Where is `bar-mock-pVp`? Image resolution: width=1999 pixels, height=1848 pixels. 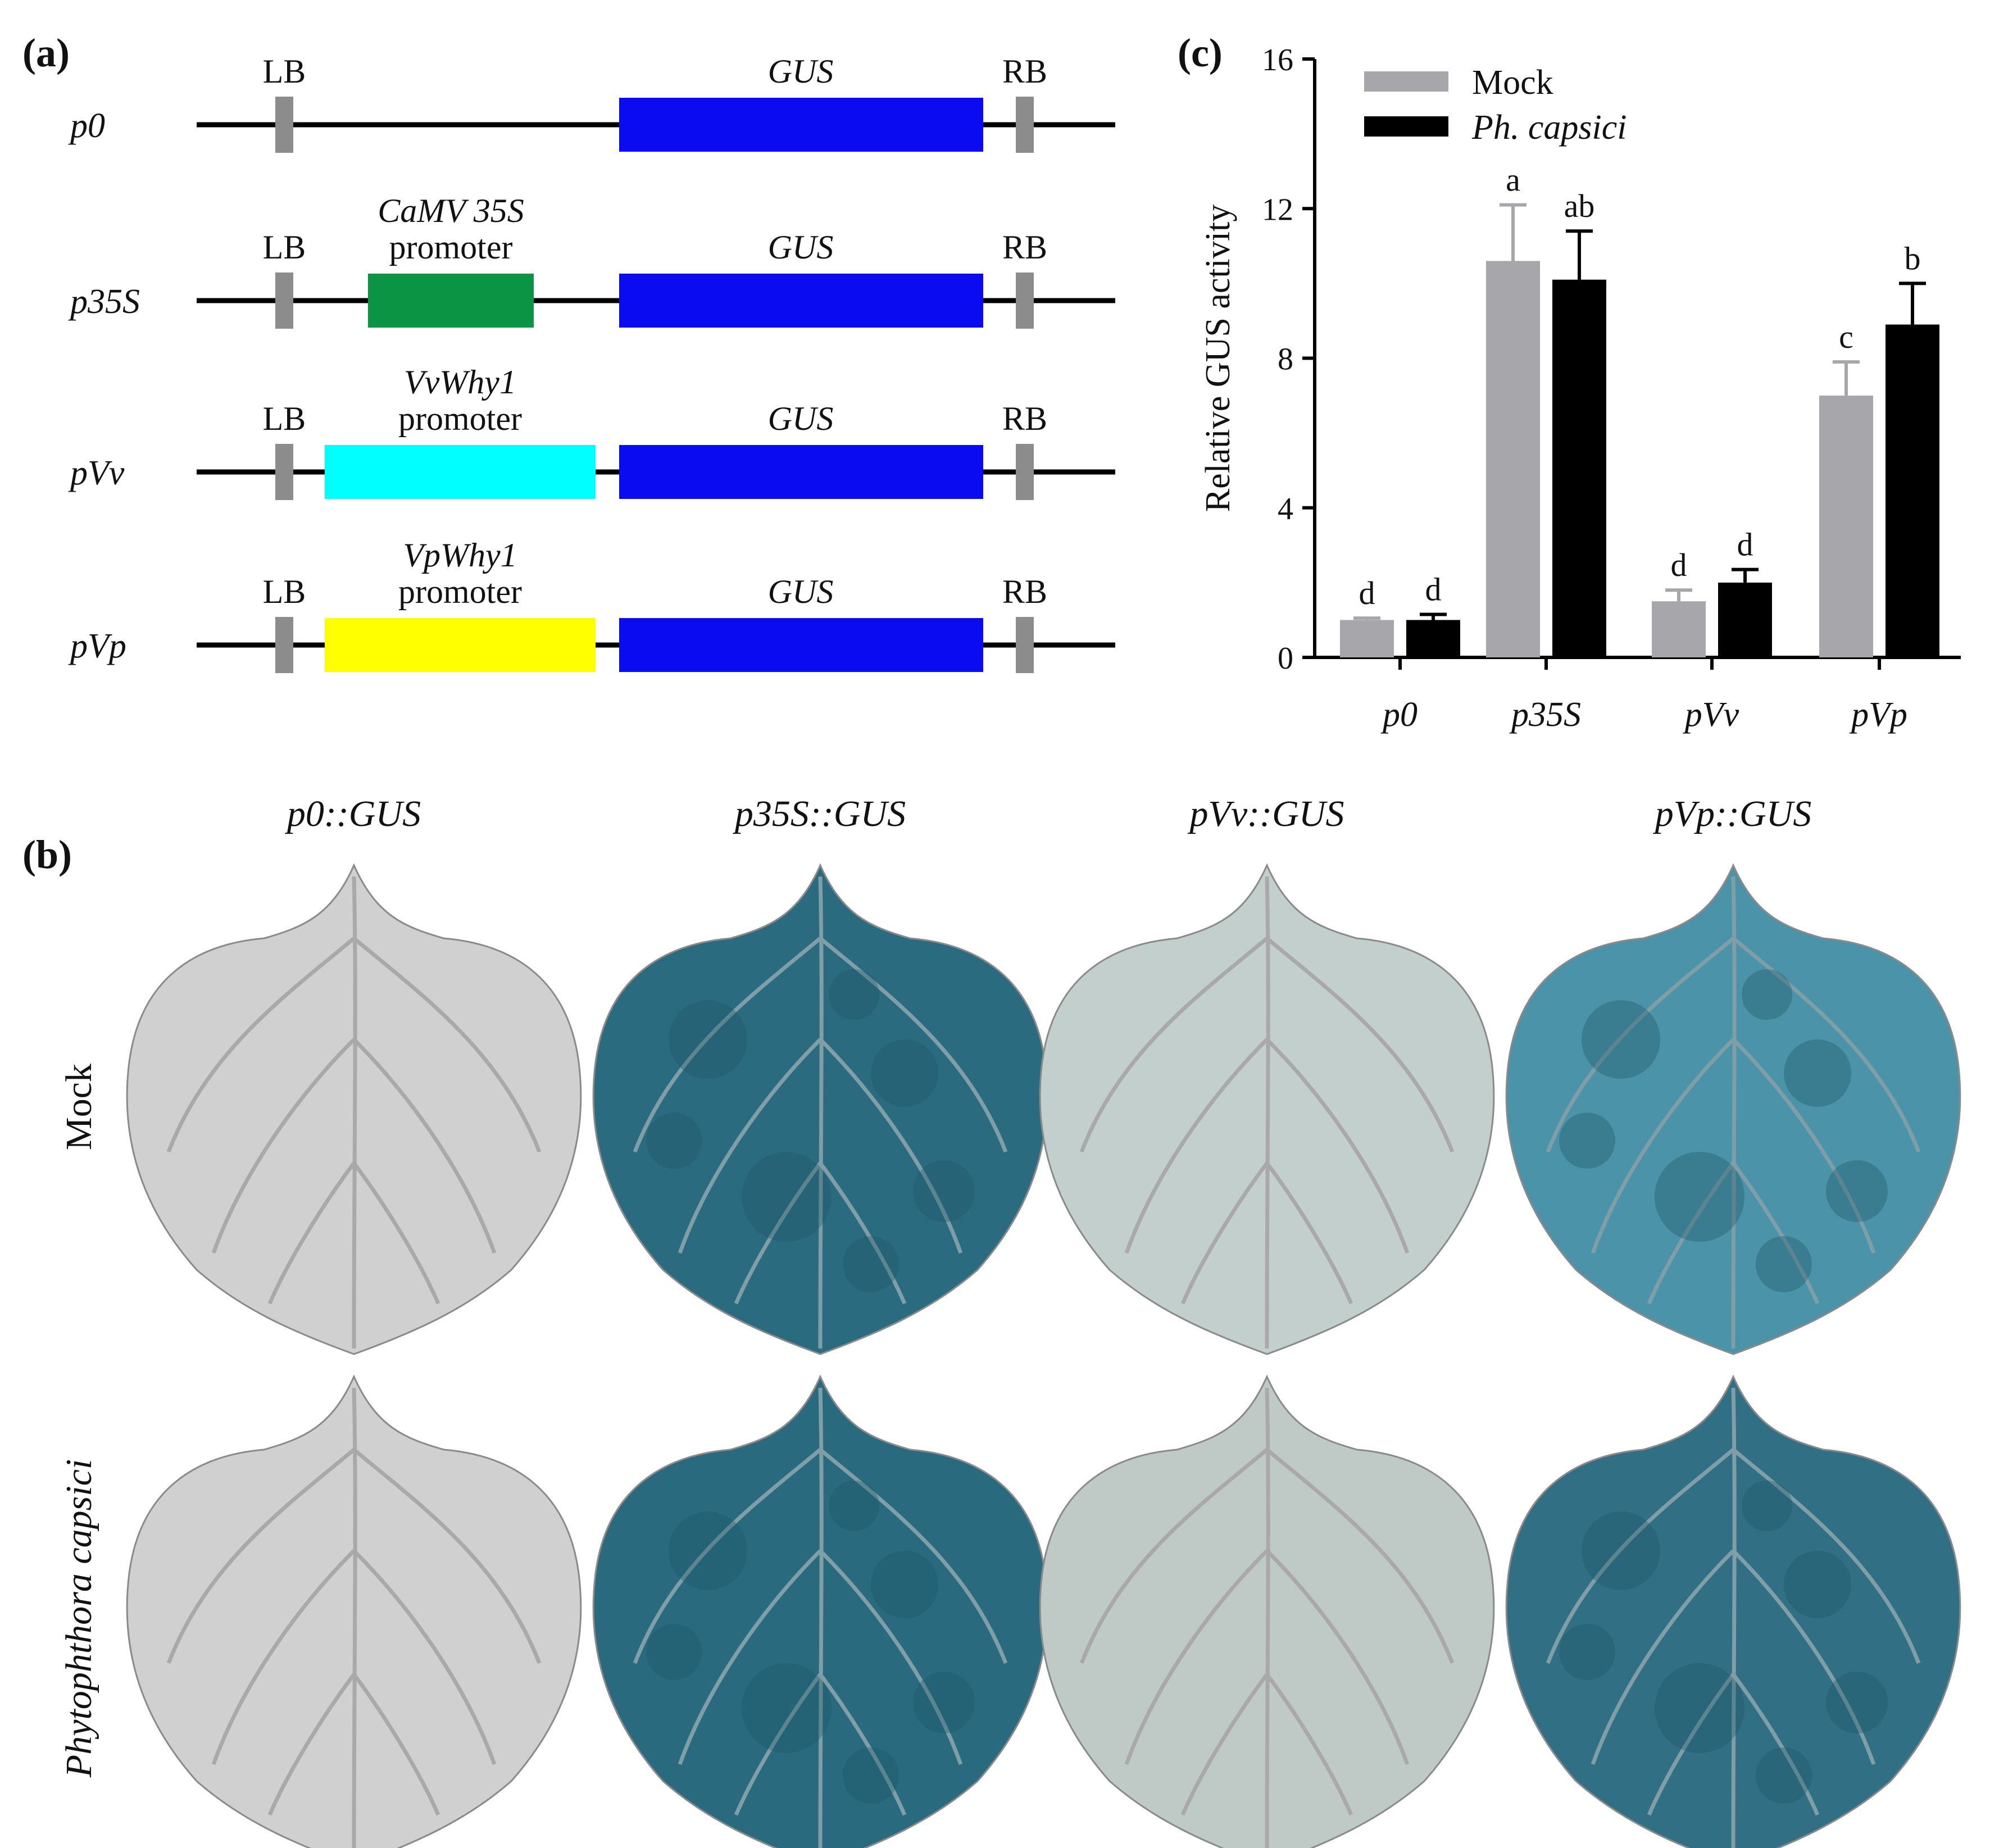
bar-mock-pVp is located at coordinates (1846, 526).